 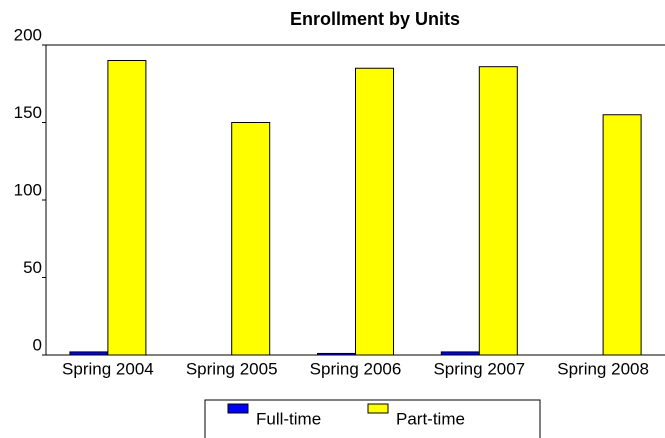 I want to click on y-tick-label: 100, so click(x=28, y=189).